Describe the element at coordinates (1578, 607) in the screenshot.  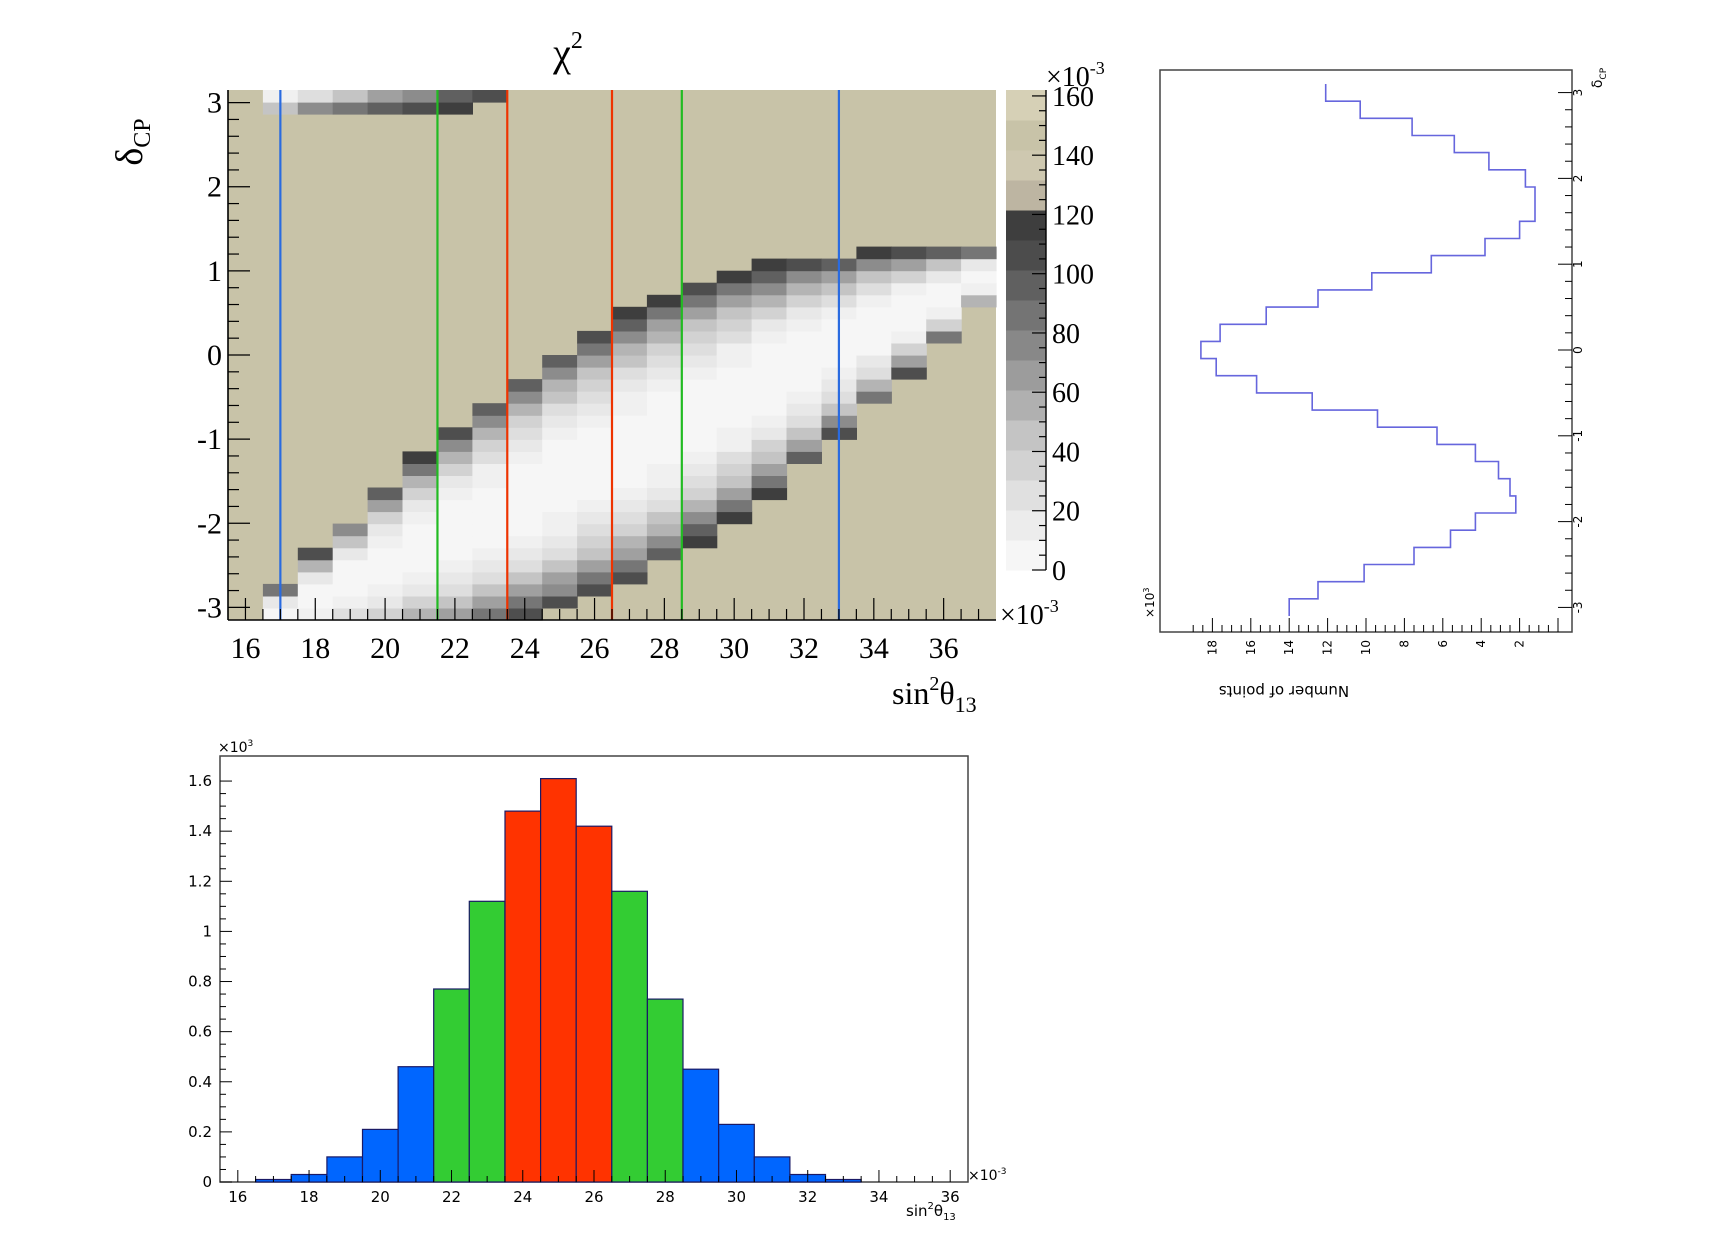
I see `profile-delta-tick-label: -3` at that location.